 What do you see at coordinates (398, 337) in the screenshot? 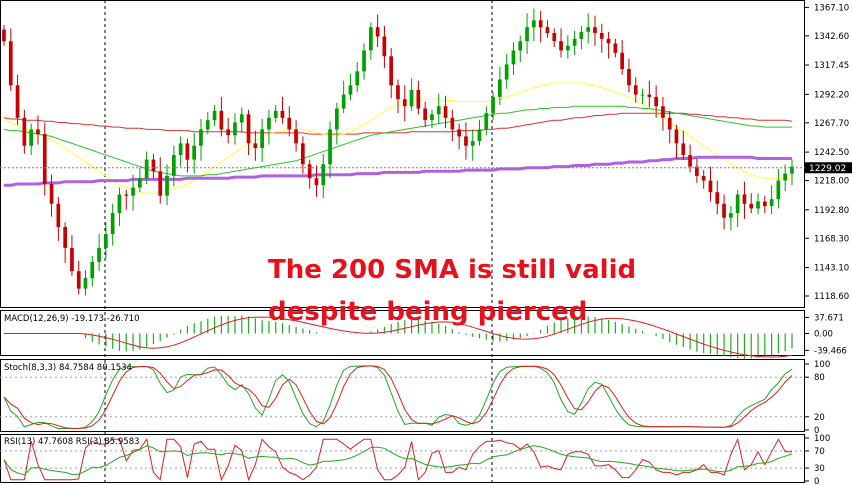
I see `macd-signal-line` at bounding box center [398, 337].